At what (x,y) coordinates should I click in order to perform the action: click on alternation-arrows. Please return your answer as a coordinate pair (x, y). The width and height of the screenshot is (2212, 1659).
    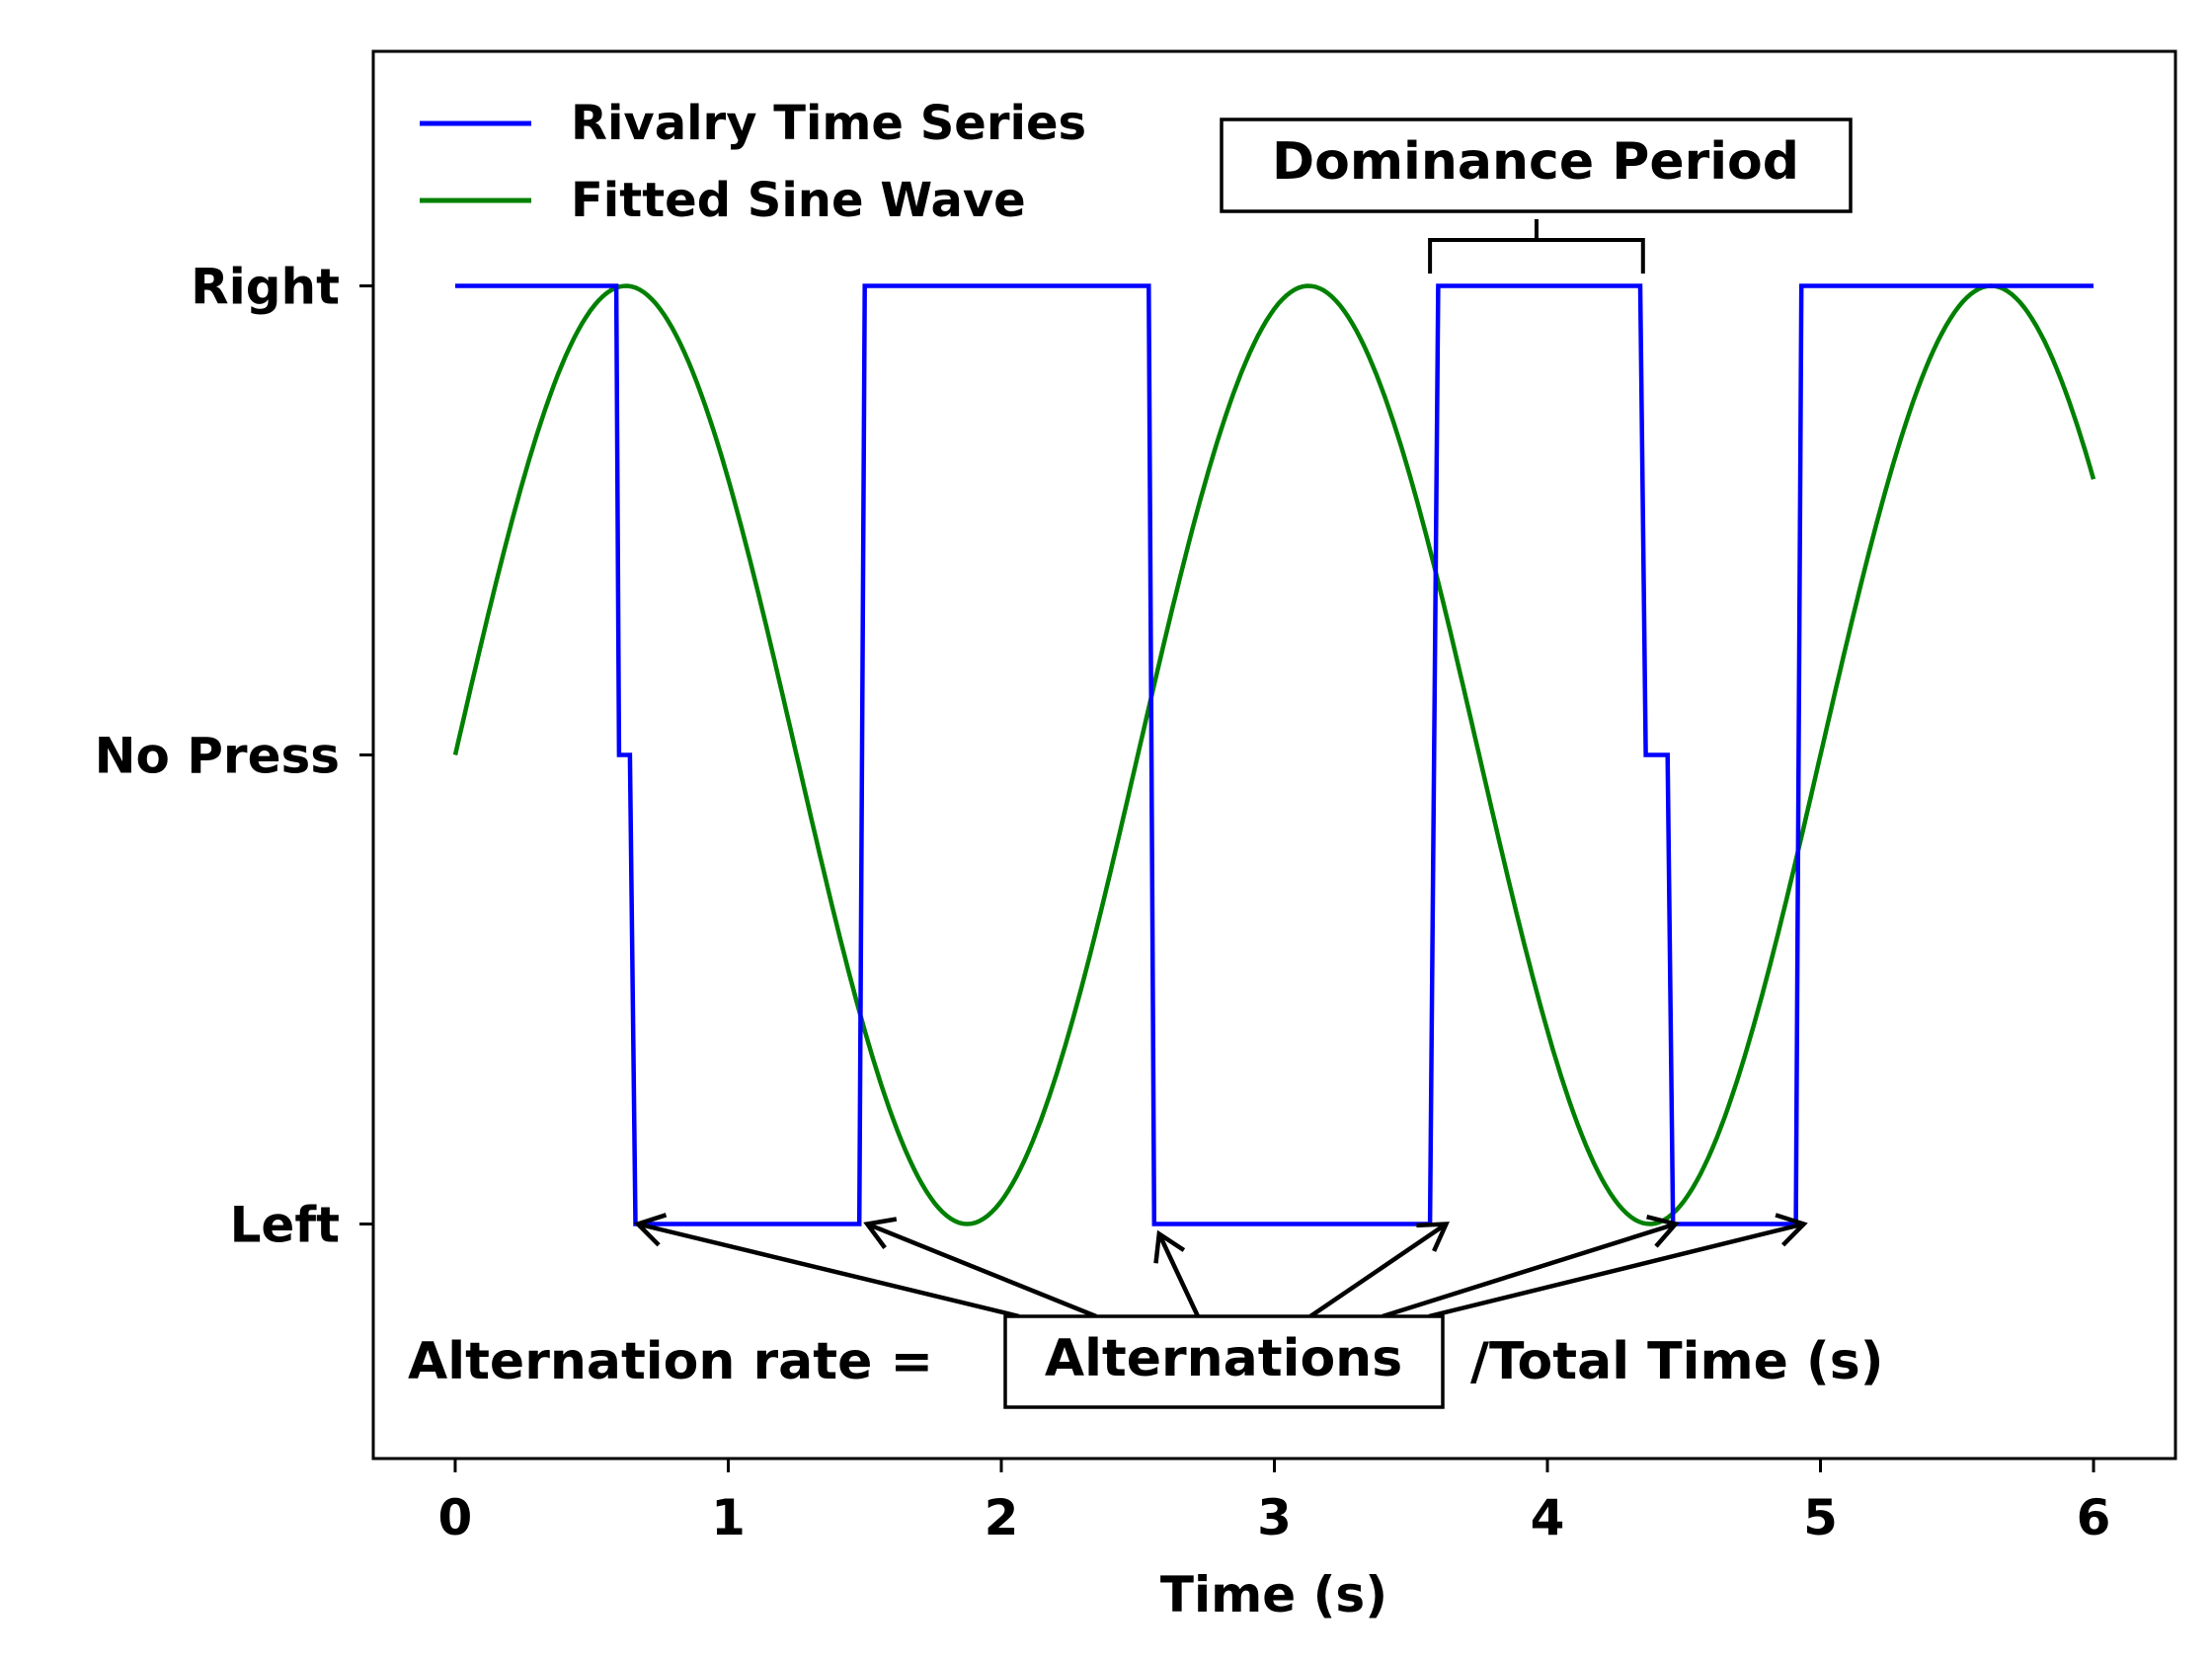
    Looking at the image, I should click on (1221, 1266).